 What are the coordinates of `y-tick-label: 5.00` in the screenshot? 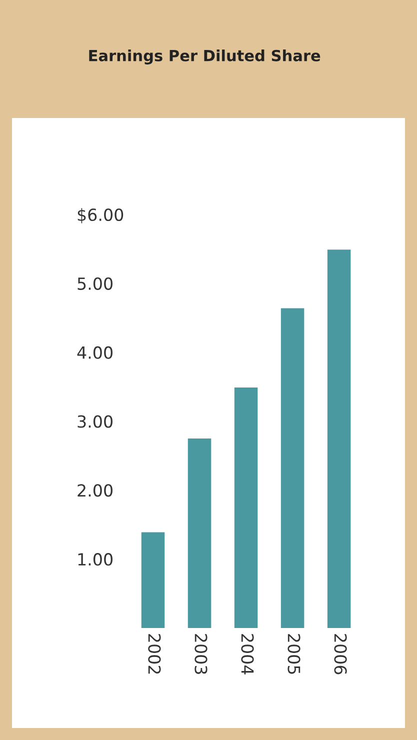 It's located at (95, 283).